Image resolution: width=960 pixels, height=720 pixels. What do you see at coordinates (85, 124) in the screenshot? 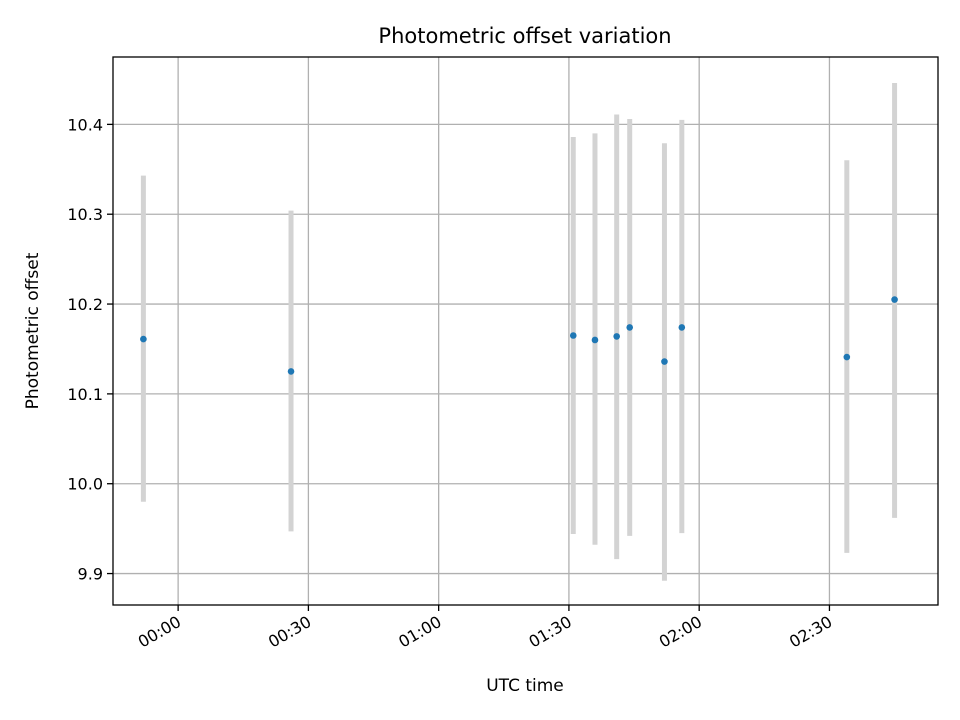
I see `y-tick-label: 10.4` at bounding box center [85, 124].